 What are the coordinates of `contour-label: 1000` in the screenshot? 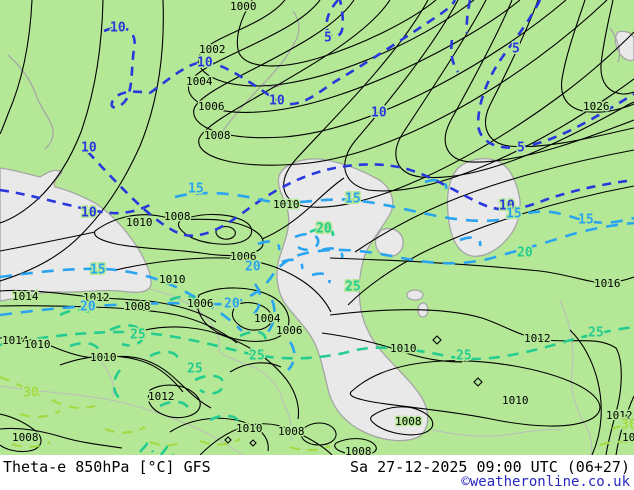 It's located at (243, 6).